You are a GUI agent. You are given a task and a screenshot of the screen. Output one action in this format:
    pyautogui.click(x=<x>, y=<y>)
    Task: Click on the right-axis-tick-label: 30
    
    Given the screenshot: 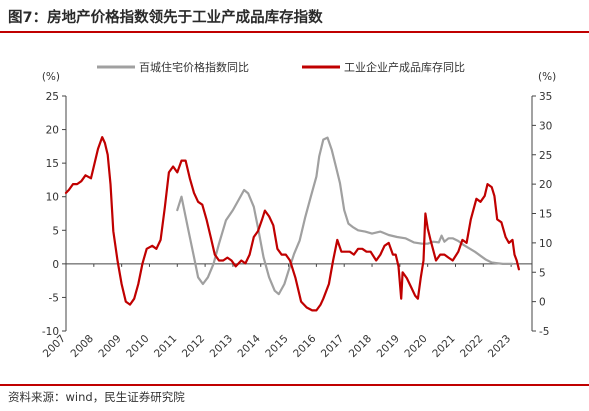 What is the action you would take?
    pyautogui.click(x=545, y=126)
    